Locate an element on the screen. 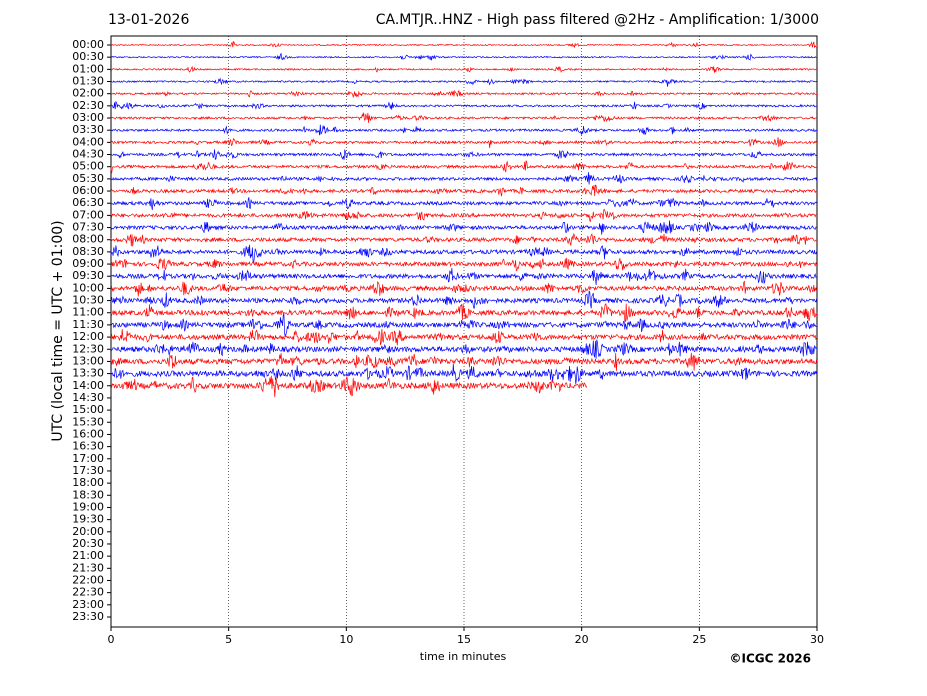 The image size is (927, 696). y-tick-label: 10:30 is located at coordinates (88, 300).